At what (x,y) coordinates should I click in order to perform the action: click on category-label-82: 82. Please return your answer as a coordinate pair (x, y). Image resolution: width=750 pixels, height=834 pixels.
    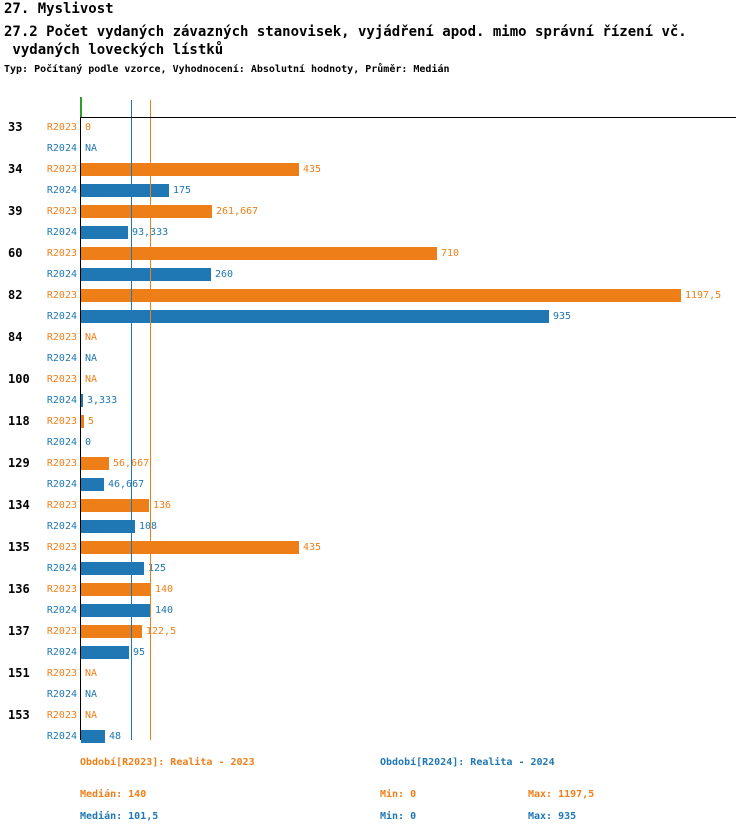
    Looking at the image, I should click on (15, 295).